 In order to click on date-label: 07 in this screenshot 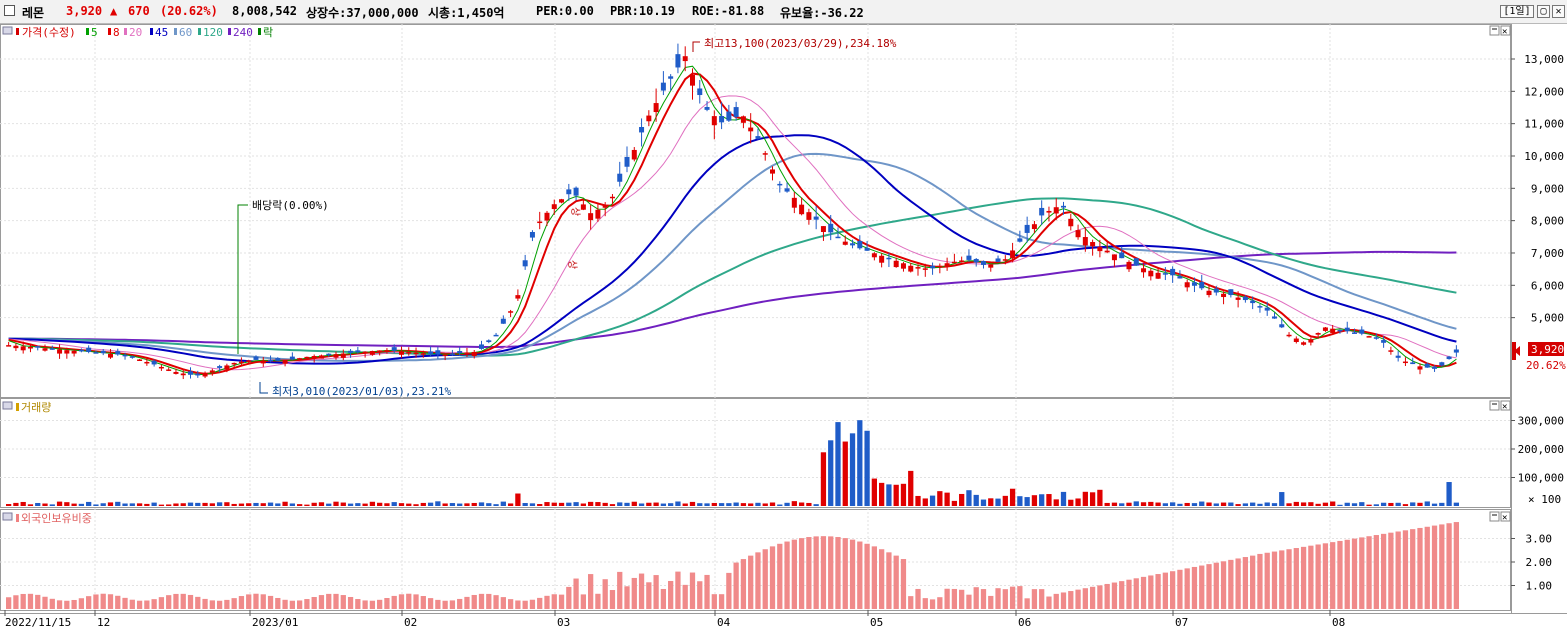, I will do `click(1181, 622)`.